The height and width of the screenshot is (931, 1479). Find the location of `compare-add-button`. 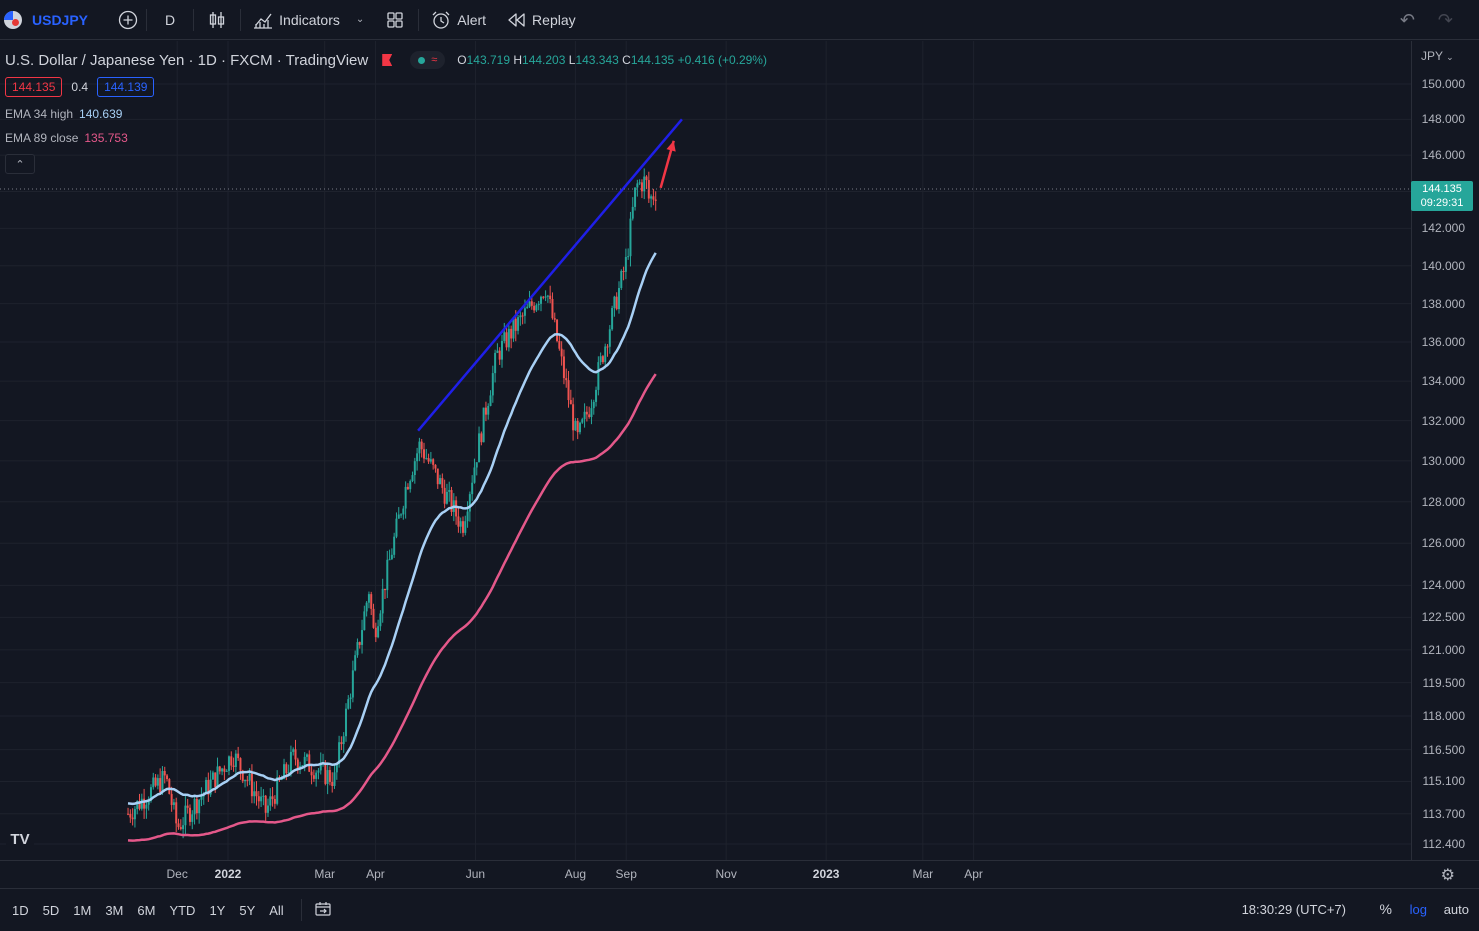

compare-add-button is located at coordinates (122, 20).